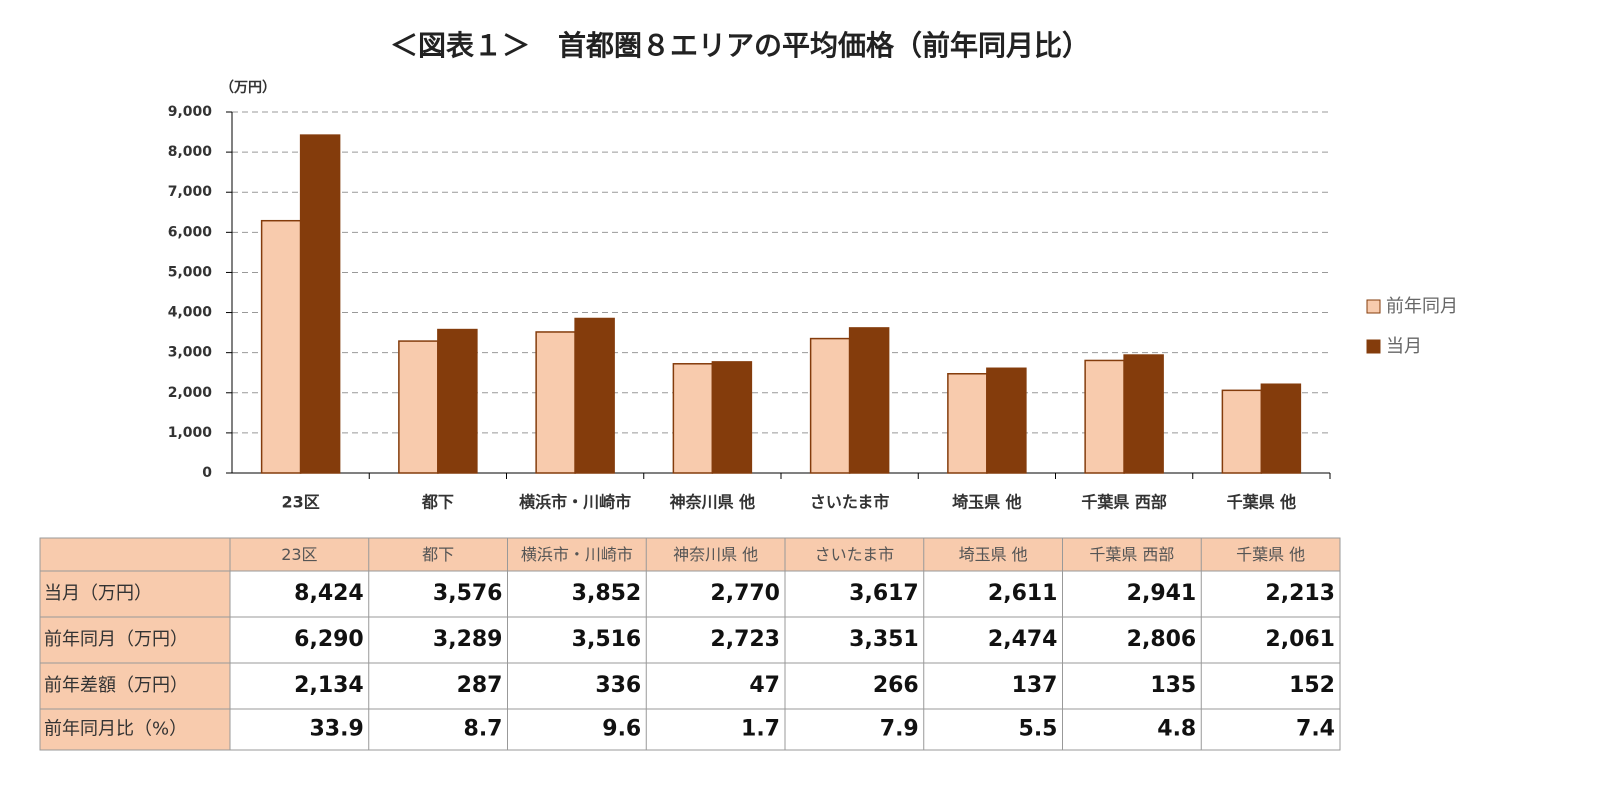  What do you see at coordinates (1312, 685) in the screenshot?
I see `table-cell: 152` at bounding box center [1312, 685].